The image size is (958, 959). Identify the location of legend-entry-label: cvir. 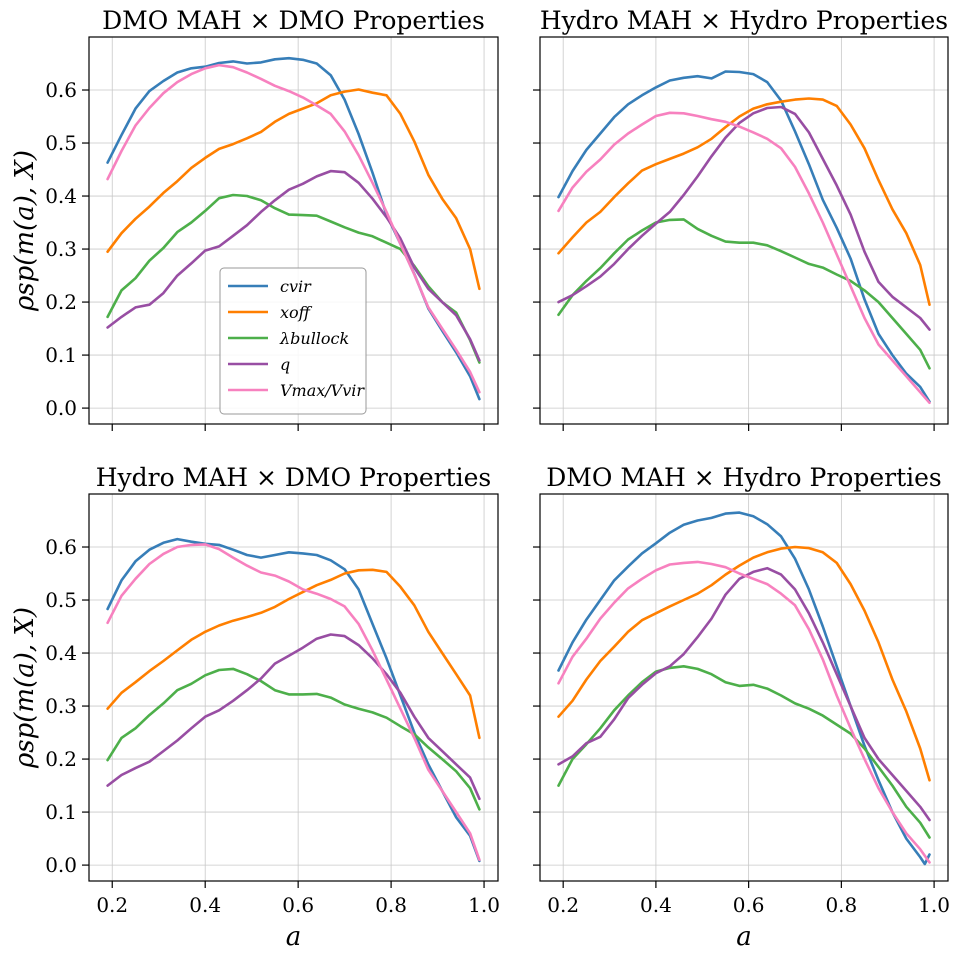
(296, 286).